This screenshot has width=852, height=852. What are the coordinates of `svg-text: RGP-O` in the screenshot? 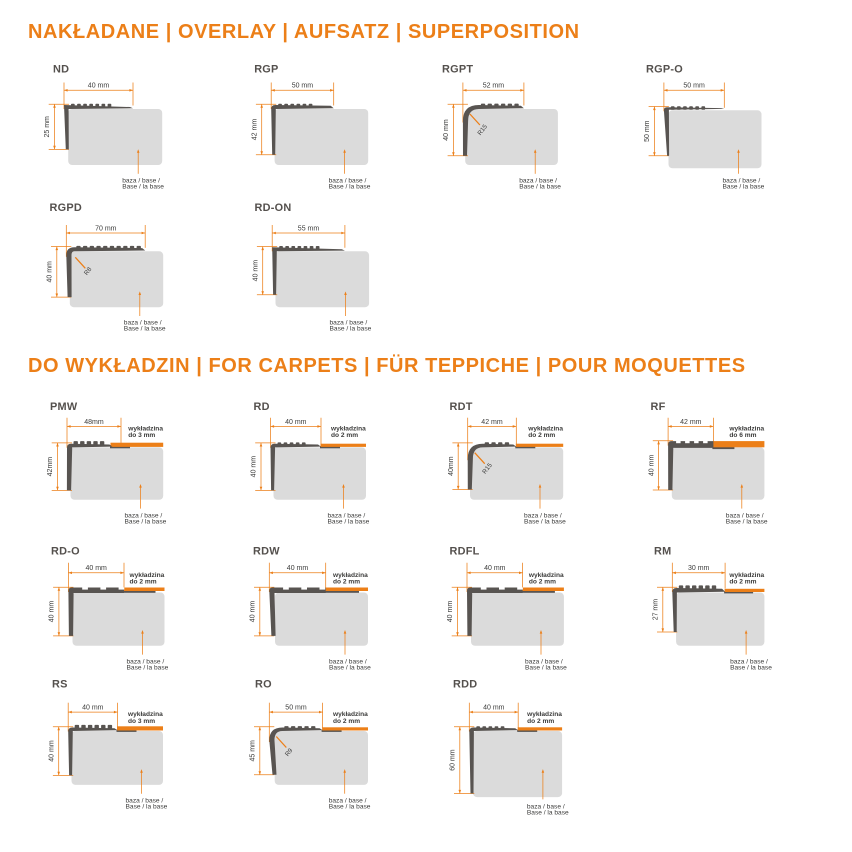 It's located at (664, 70).